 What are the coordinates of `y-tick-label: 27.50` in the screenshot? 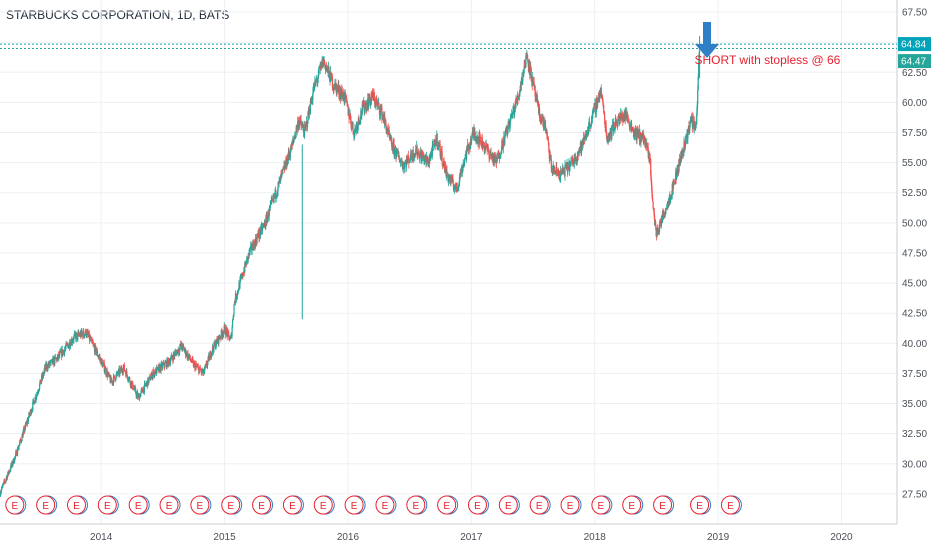 It's located at (914, 494).